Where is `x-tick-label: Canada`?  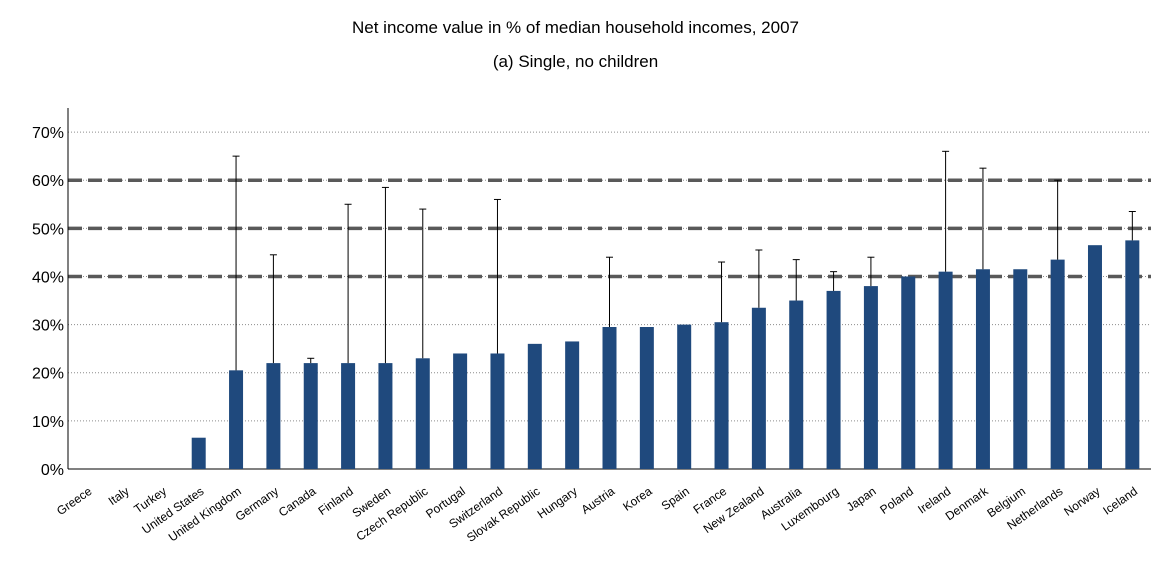
x-tick-label: Canada is located at coordinates (297, 502).